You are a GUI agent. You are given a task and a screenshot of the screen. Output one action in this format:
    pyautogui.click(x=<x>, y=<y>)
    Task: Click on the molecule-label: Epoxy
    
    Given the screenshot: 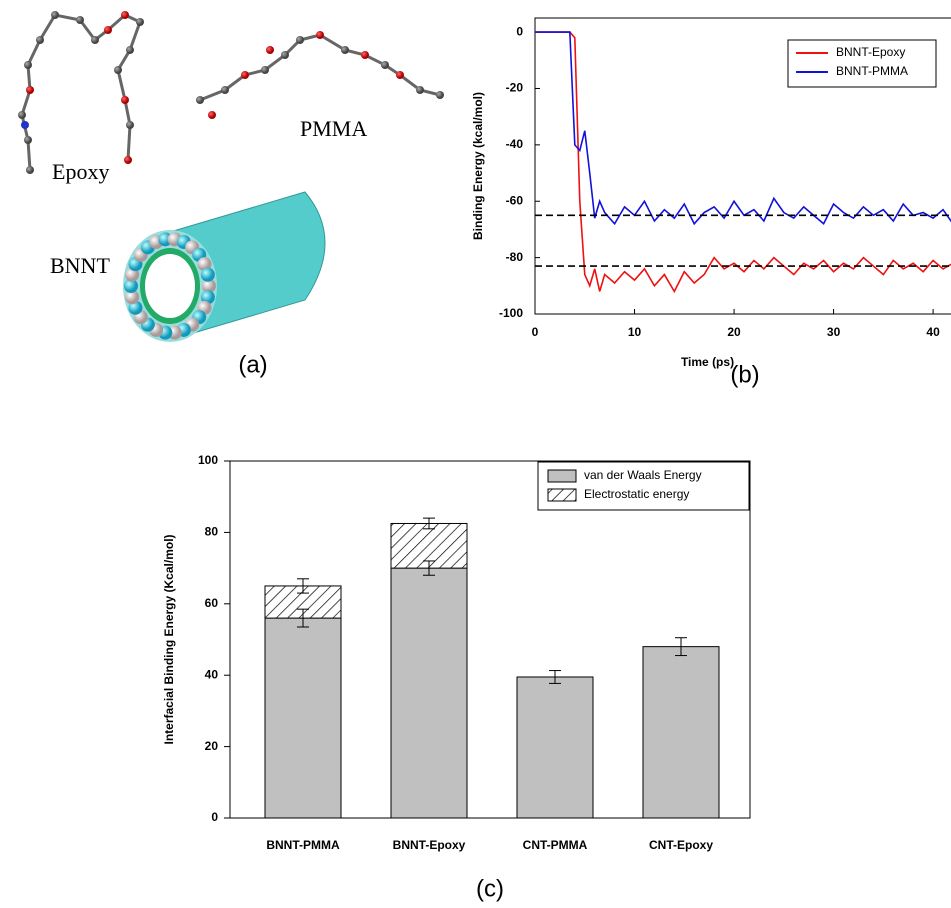 What is the action you would take?
    pyautogui.click(x=80, y=171)
    